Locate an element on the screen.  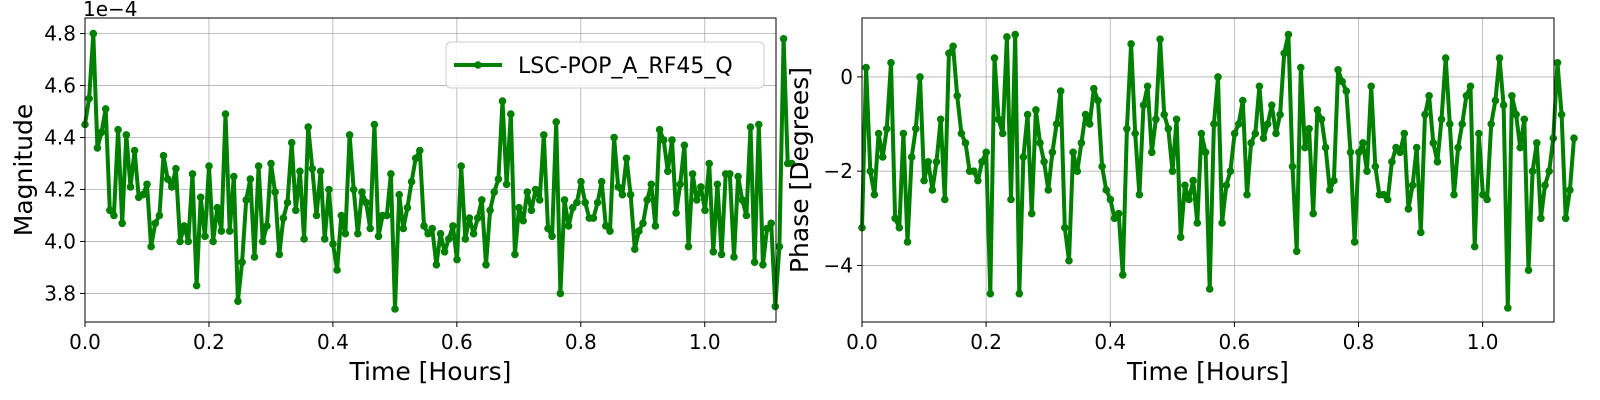
x-tick-label: 1.0 is located at coordinates (1483, 342).